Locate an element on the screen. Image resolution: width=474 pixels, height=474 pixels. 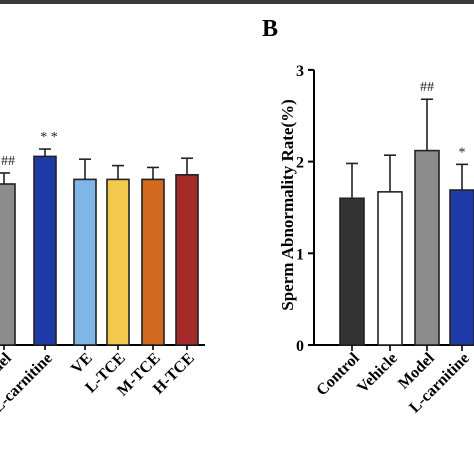
top-border is located at coordinates (237, 2).